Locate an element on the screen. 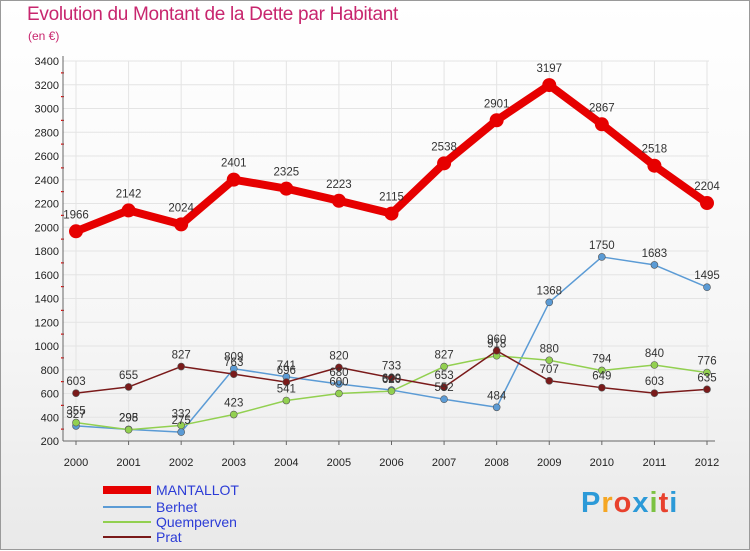  logo-letter: r is located at coordinates (607, 503).